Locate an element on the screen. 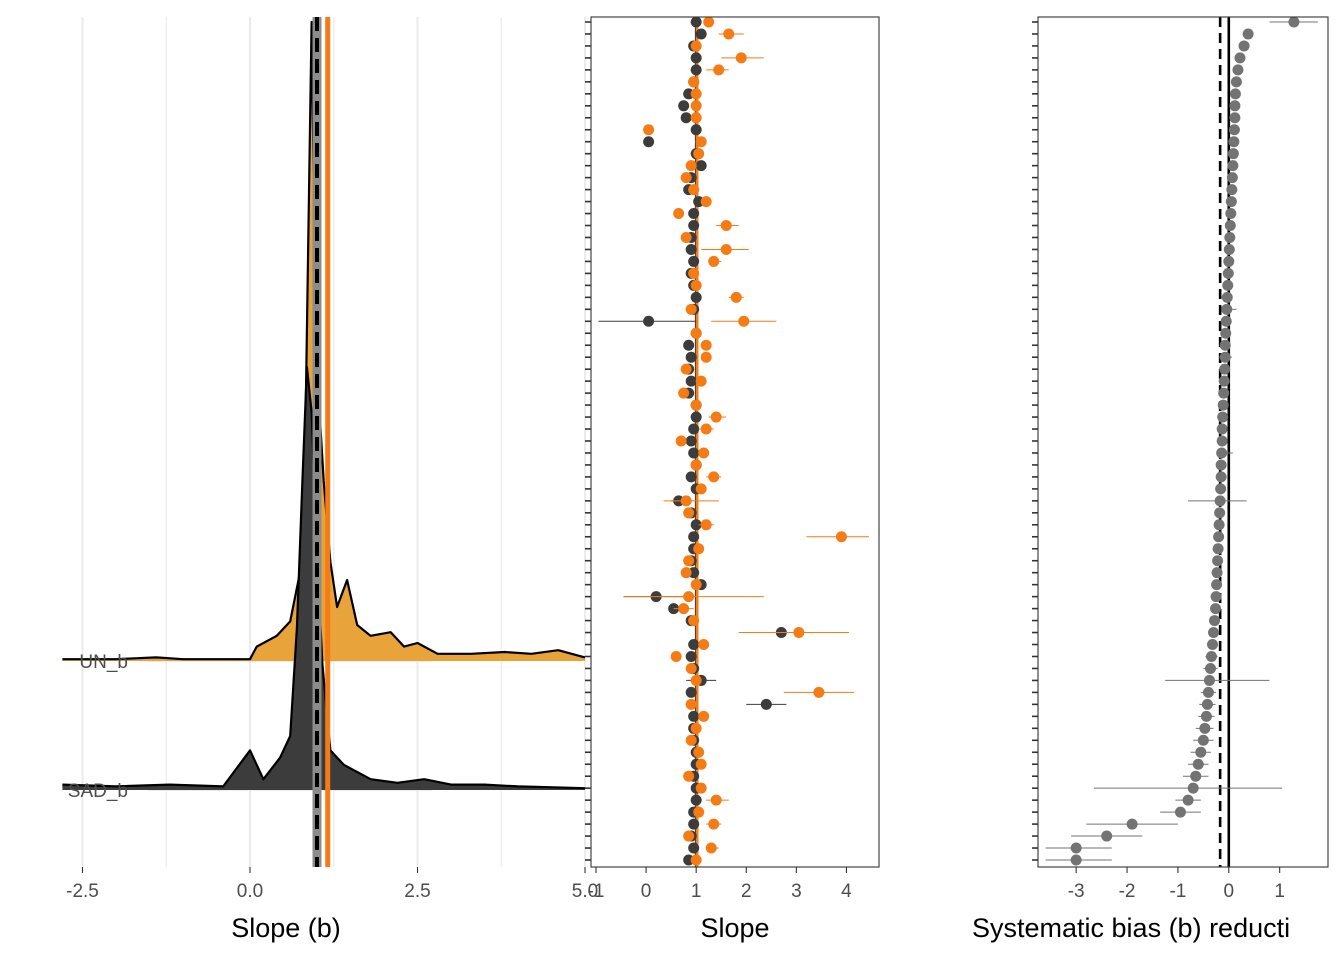  bias-x-axis-title: Systematic bias (b) reducti is located at coordinates (1131, 928).